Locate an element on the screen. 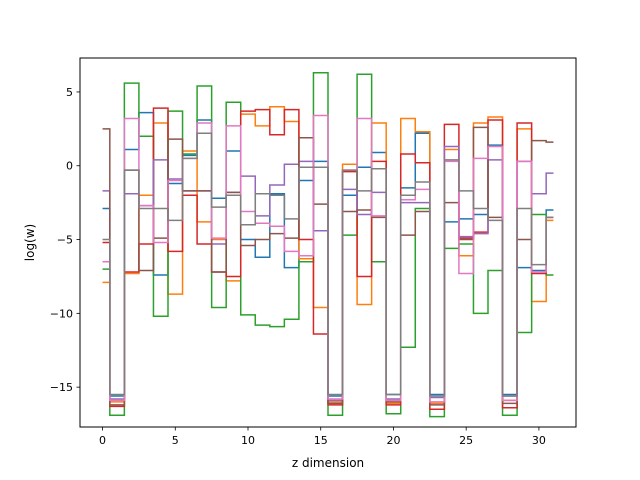  x-tick-label: 20 is located at coordinates (393, 440).